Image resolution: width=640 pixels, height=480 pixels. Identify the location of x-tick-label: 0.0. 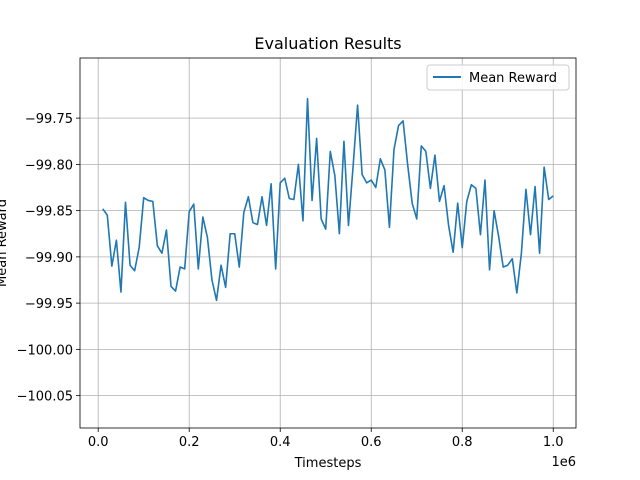
(98, 442).